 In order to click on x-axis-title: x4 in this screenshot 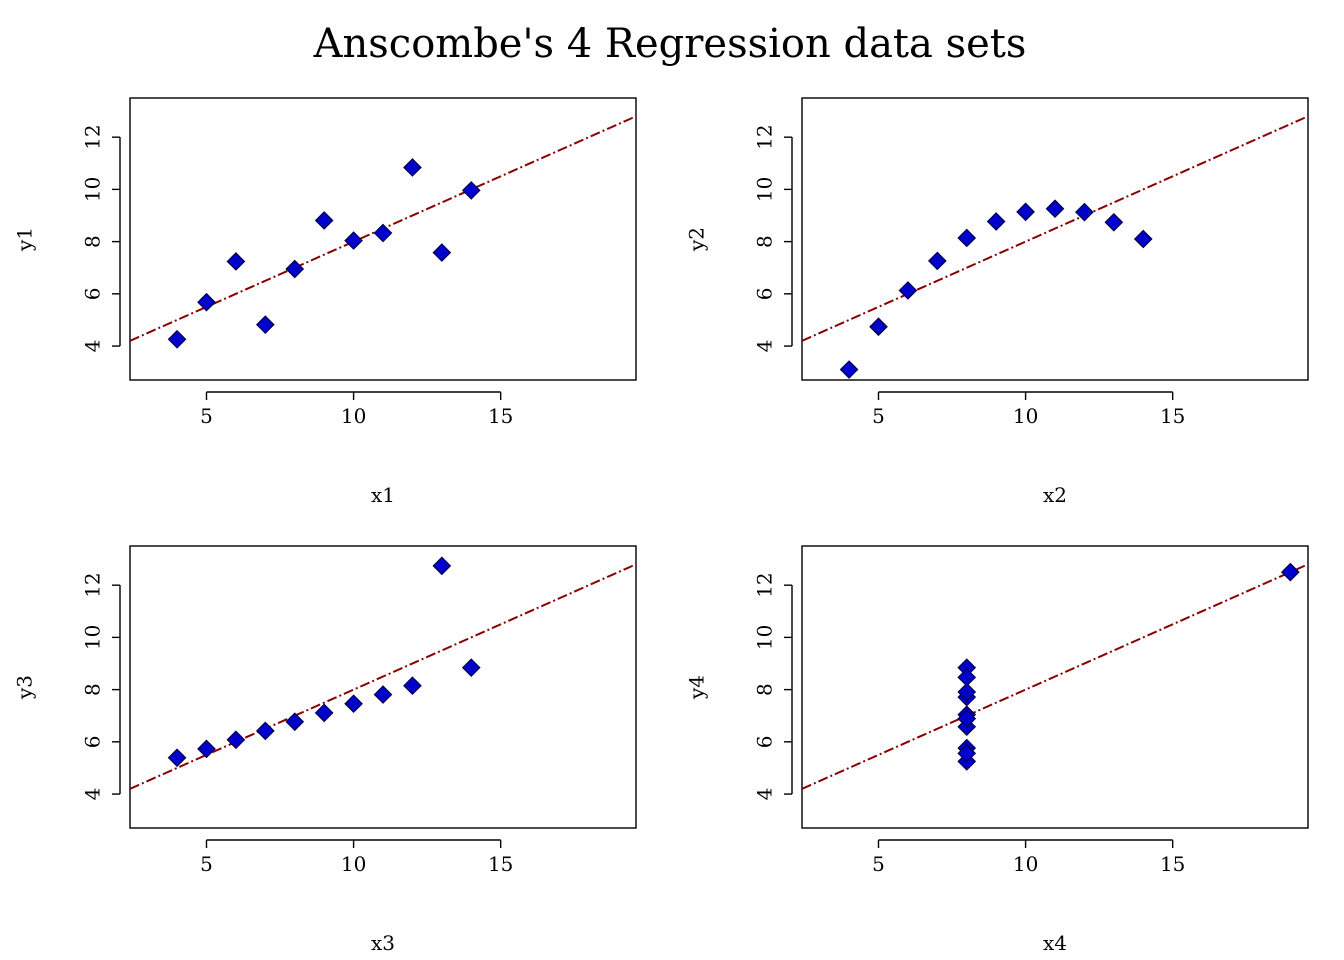, I will do `click(1055, 943)`.